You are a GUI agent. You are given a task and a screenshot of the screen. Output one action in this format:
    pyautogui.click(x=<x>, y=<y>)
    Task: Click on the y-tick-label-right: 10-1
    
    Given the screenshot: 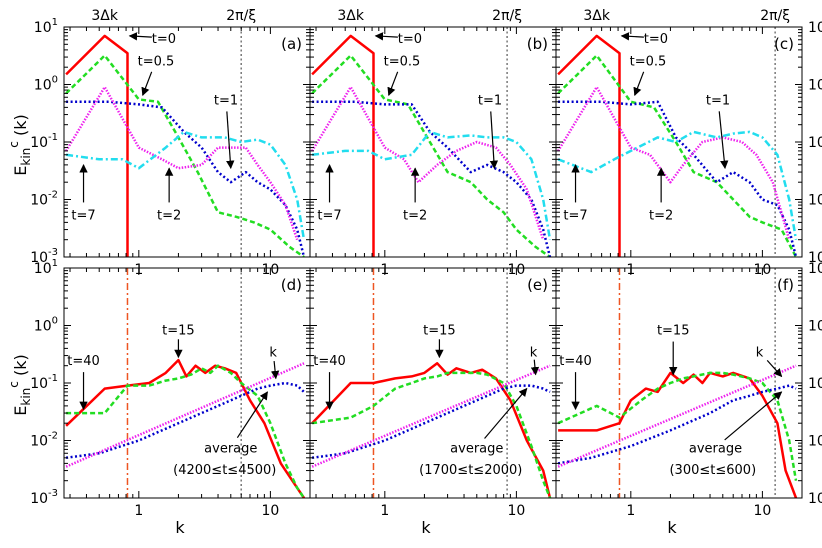 What is the action you would take?
    pyautogui.click(x=815, y=141)
    